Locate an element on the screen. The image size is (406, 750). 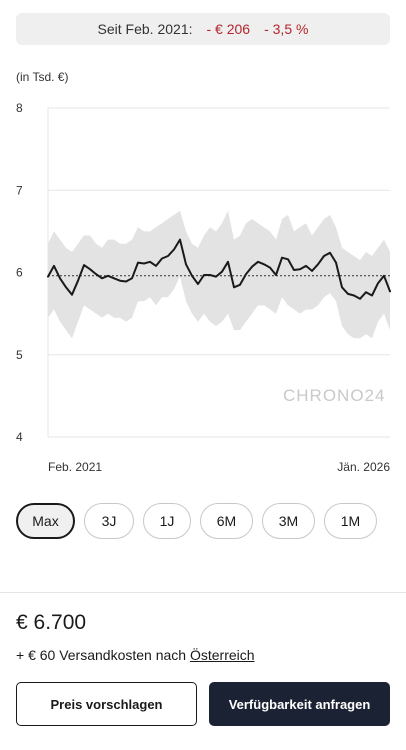
section-divider is located at coordinates (203, 592).